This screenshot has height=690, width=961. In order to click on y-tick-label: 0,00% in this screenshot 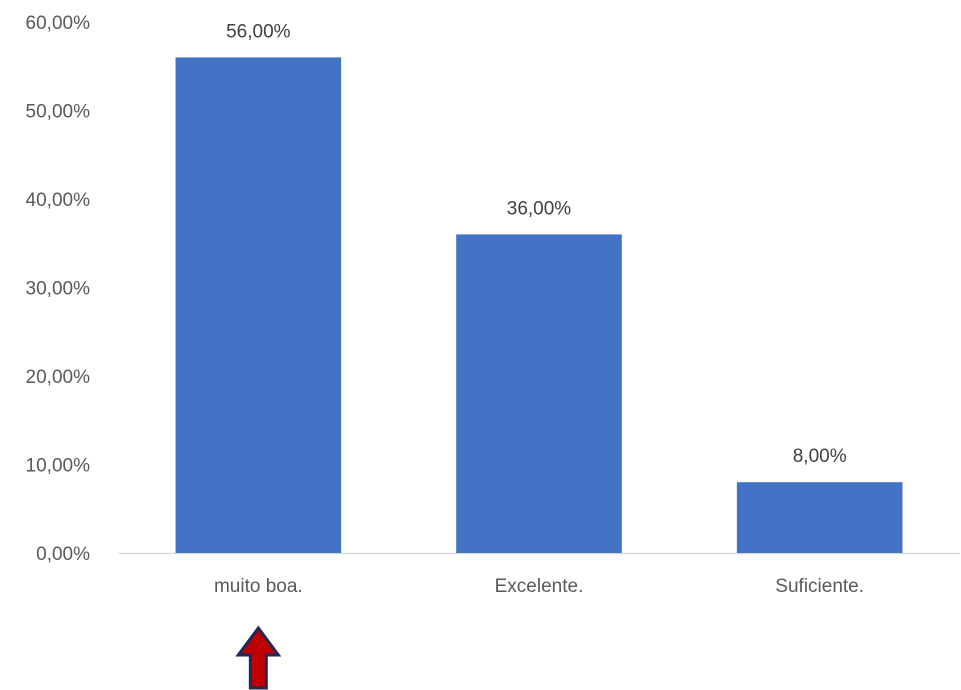, I will do `click(63, 554)`.